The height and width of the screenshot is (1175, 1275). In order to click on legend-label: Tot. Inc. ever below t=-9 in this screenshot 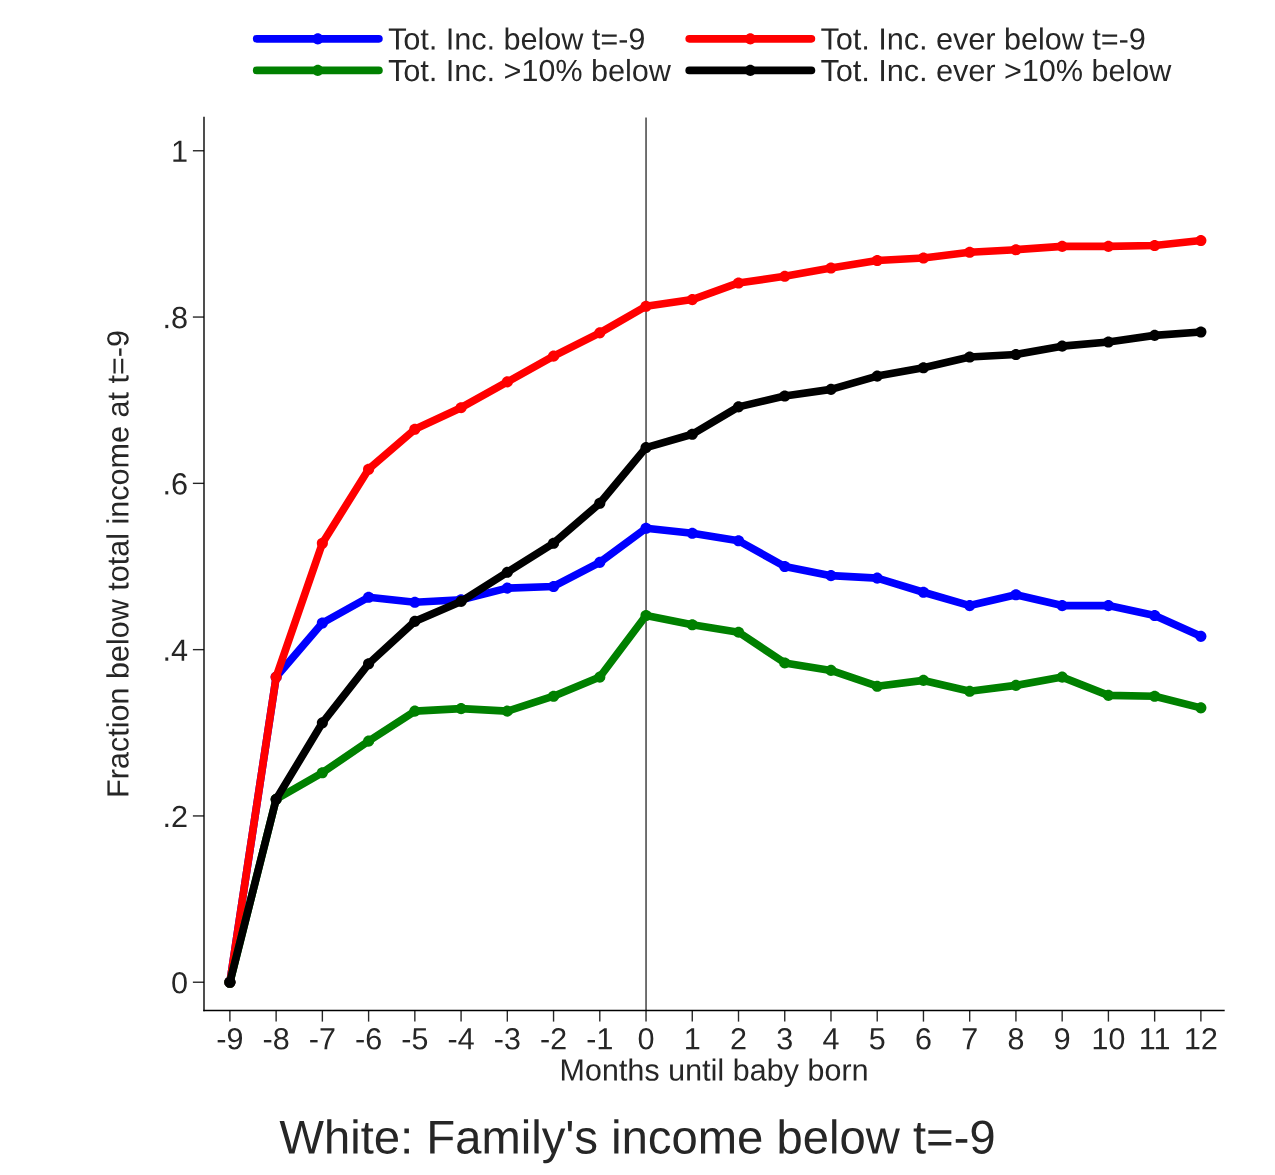, I will do `click(983, 38)`.